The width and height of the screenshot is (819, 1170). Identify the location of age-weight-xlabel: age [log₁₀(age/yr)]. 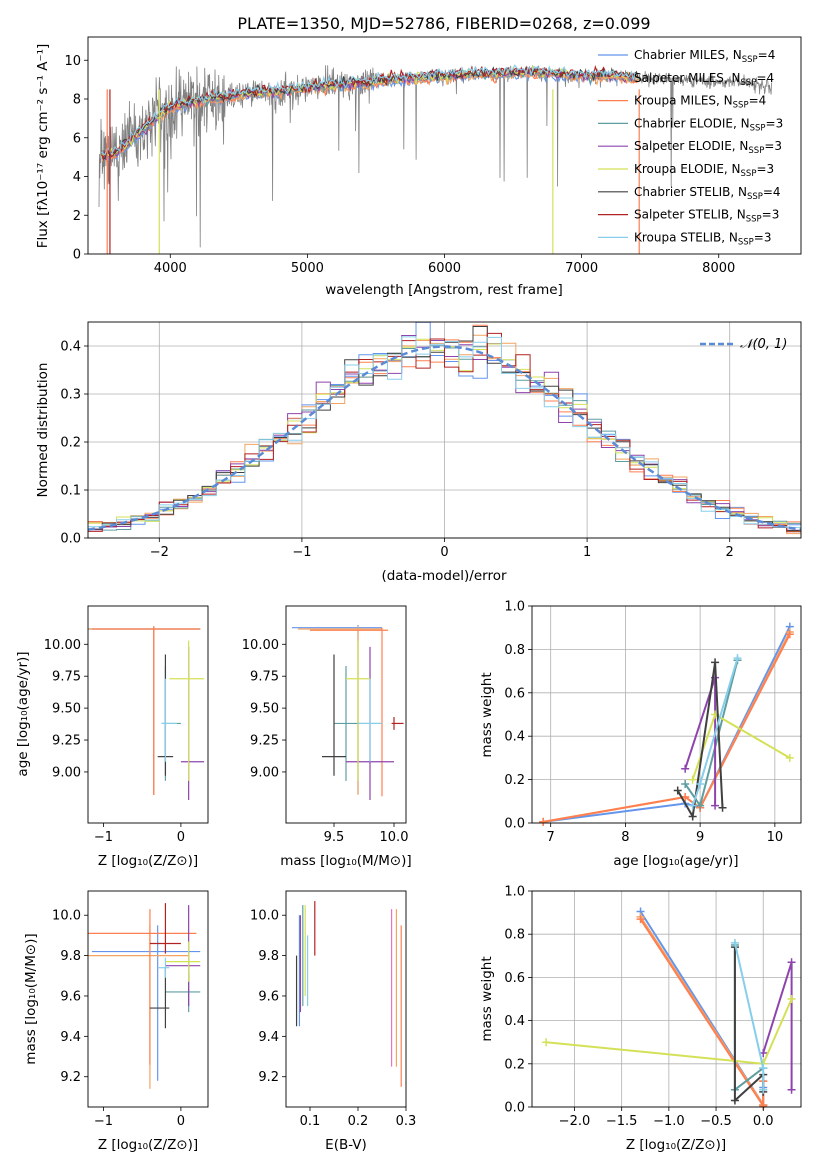
(675, 861).